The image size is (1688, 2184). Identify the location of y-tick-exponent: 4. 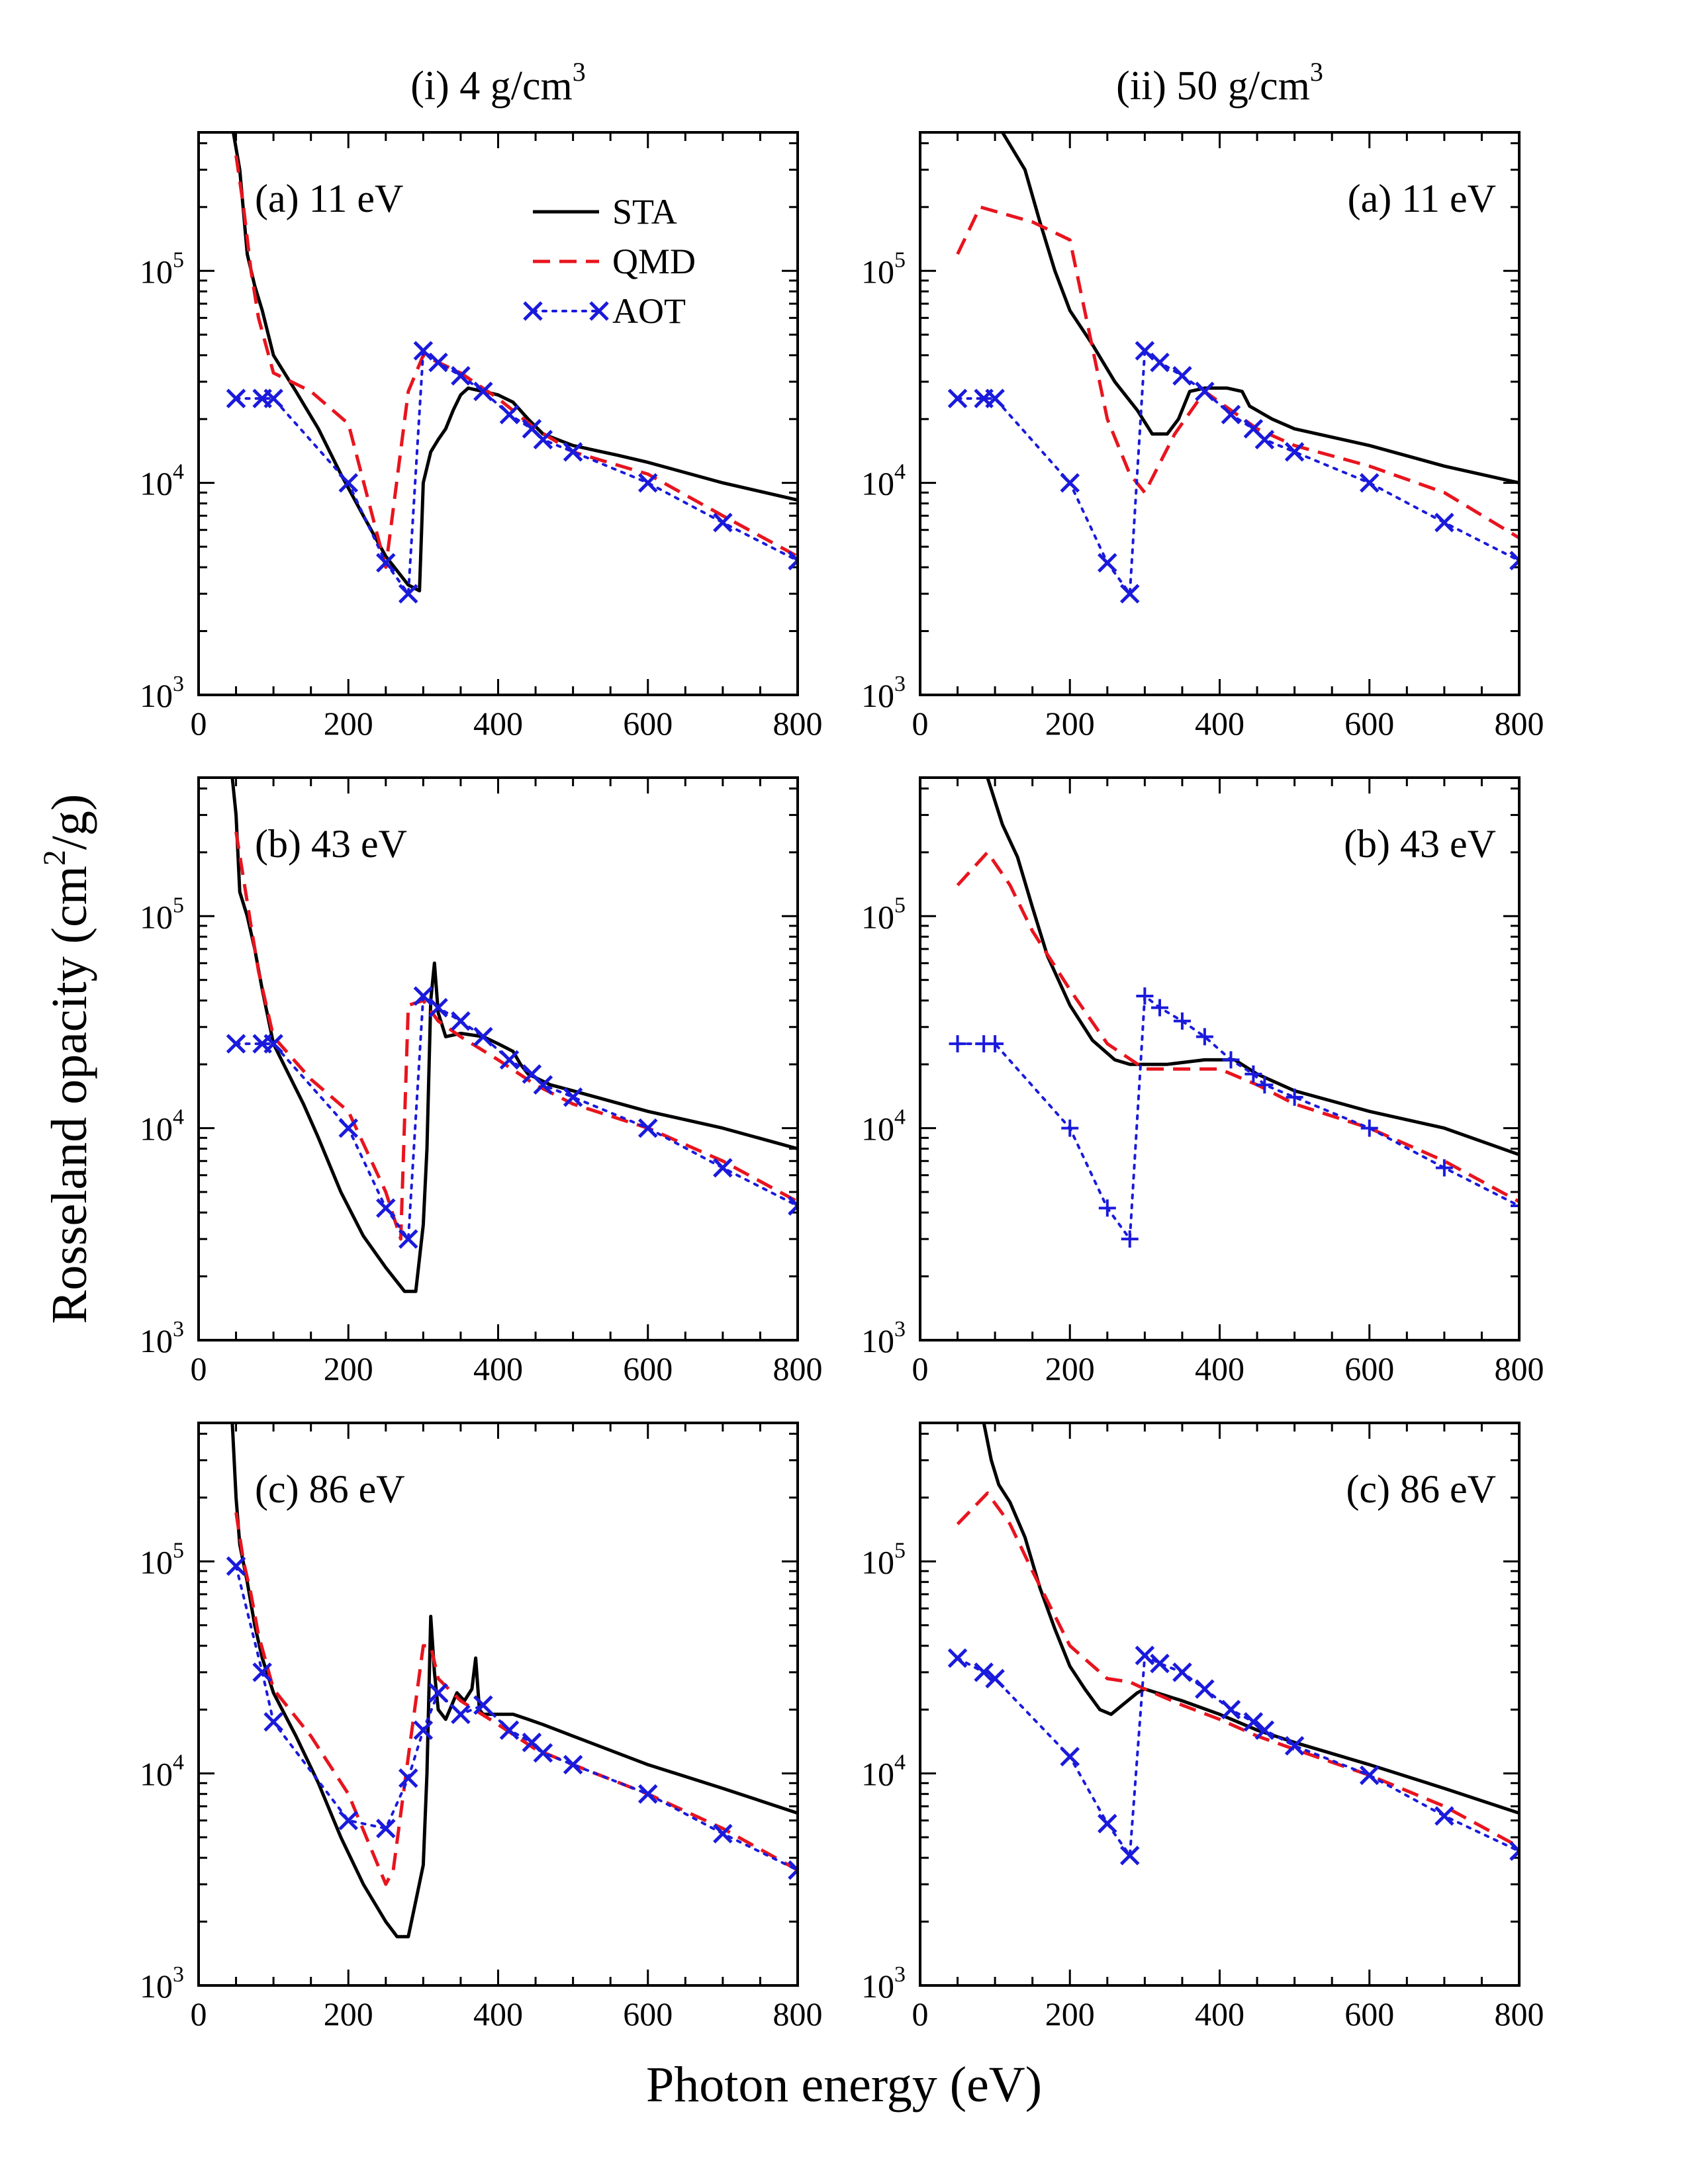
(178, 472).